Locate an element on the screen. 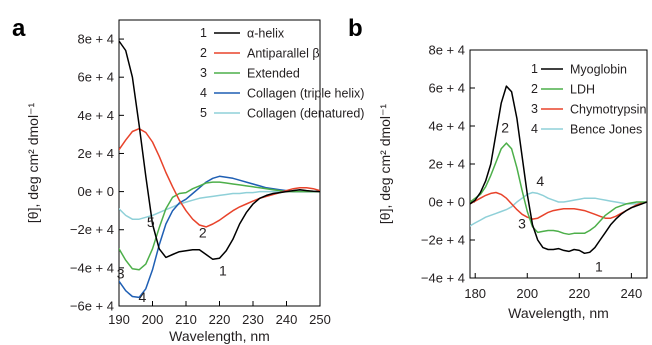  chart-a-legend-number-5: 5 is located at coordinates (203, 113).